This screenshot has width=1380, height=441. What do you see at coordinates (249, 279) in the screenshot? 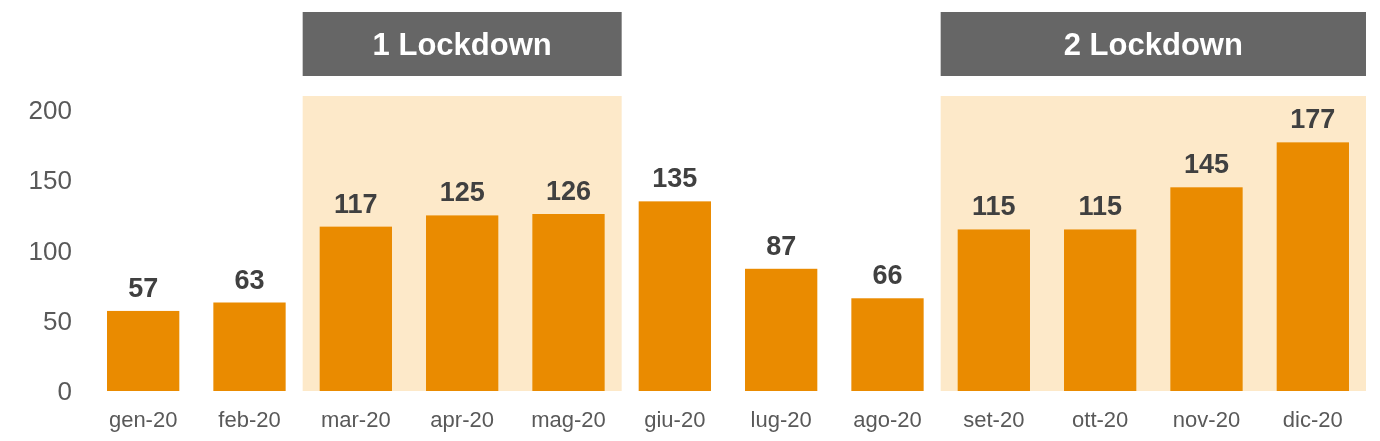
I see `data-label: 63` at bounding box center [249, 279].